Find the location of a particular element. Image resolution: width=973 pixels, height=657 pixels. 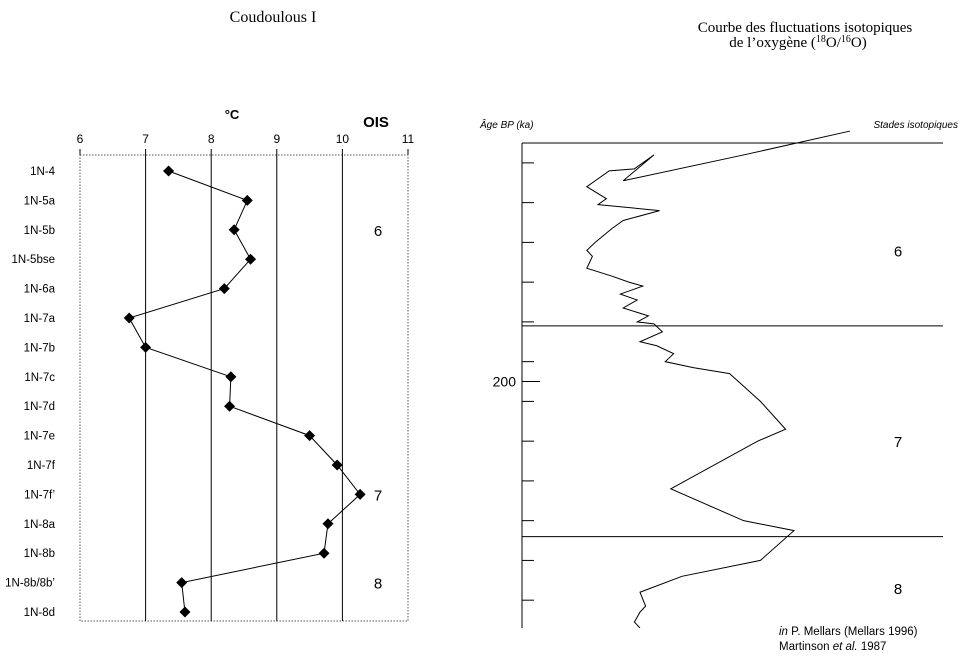

category-label: 1N-7d is located at coordinates (39, 407).